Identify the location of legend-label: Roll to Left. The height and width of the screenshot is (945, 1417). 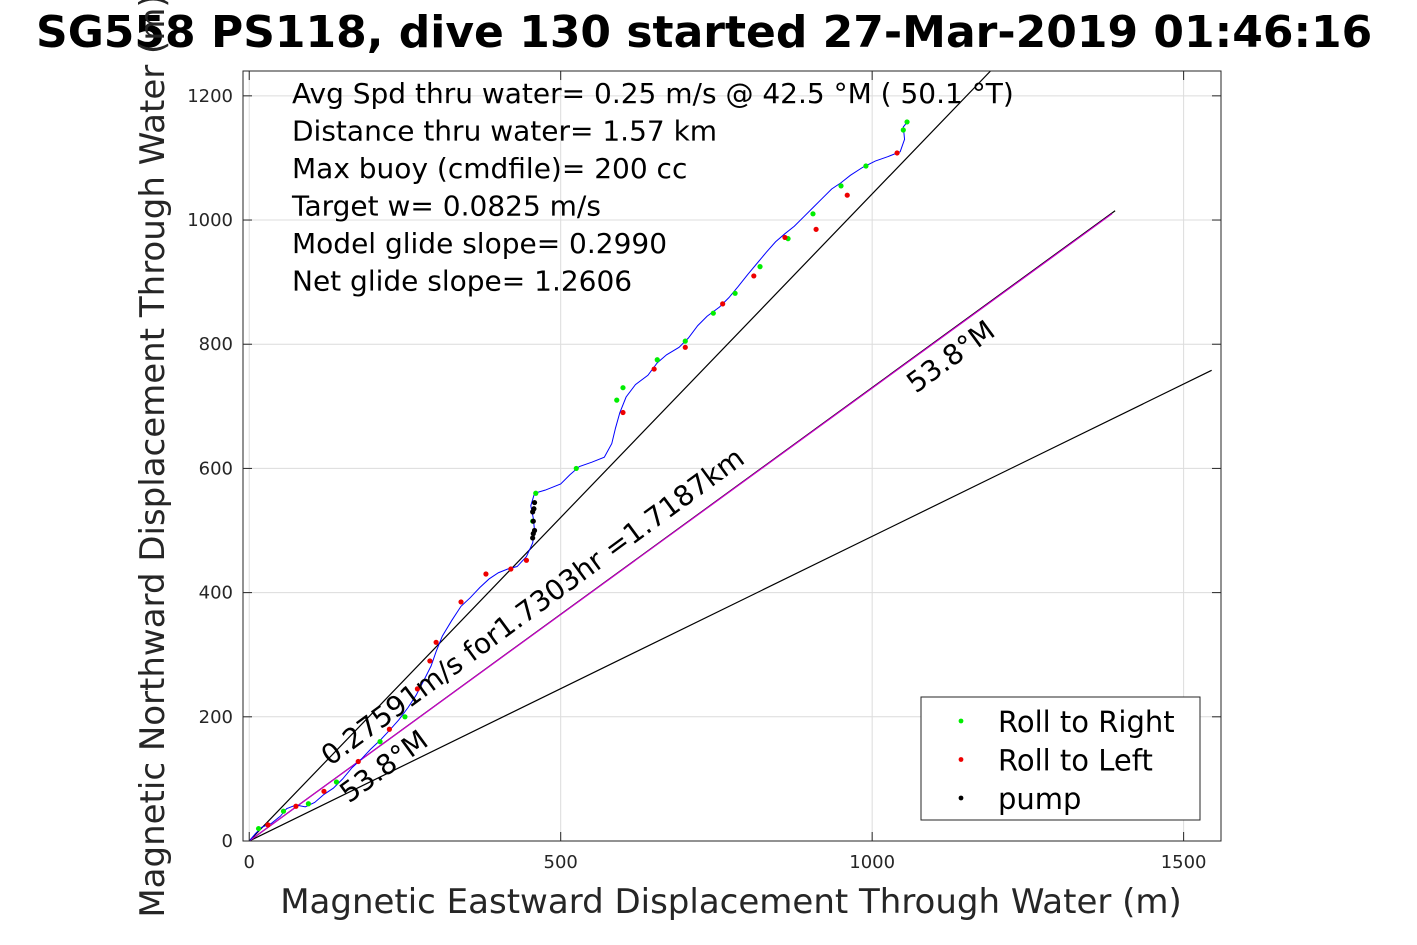
(1075, 761).